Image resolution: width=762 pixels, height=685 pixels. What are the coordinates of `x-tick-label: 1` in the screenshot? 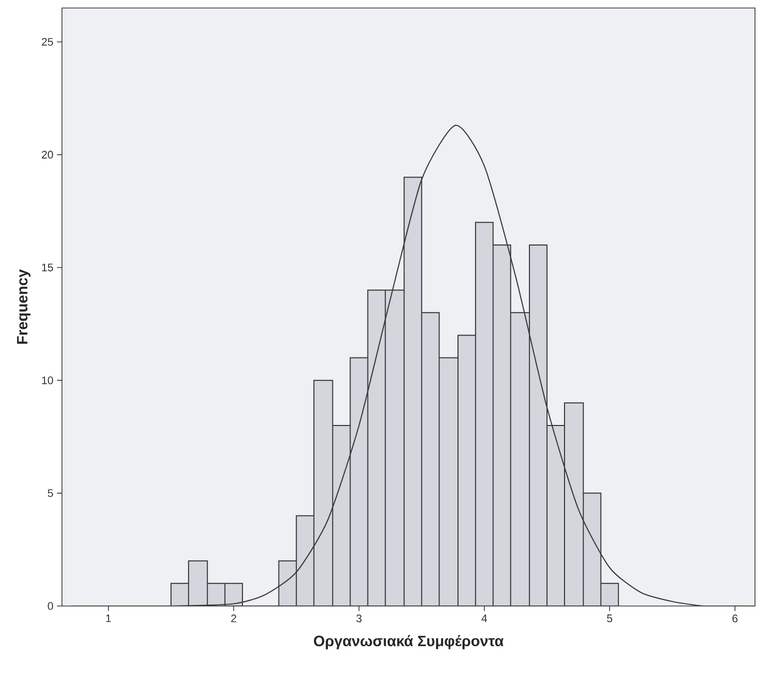 It's located at (108, 618).